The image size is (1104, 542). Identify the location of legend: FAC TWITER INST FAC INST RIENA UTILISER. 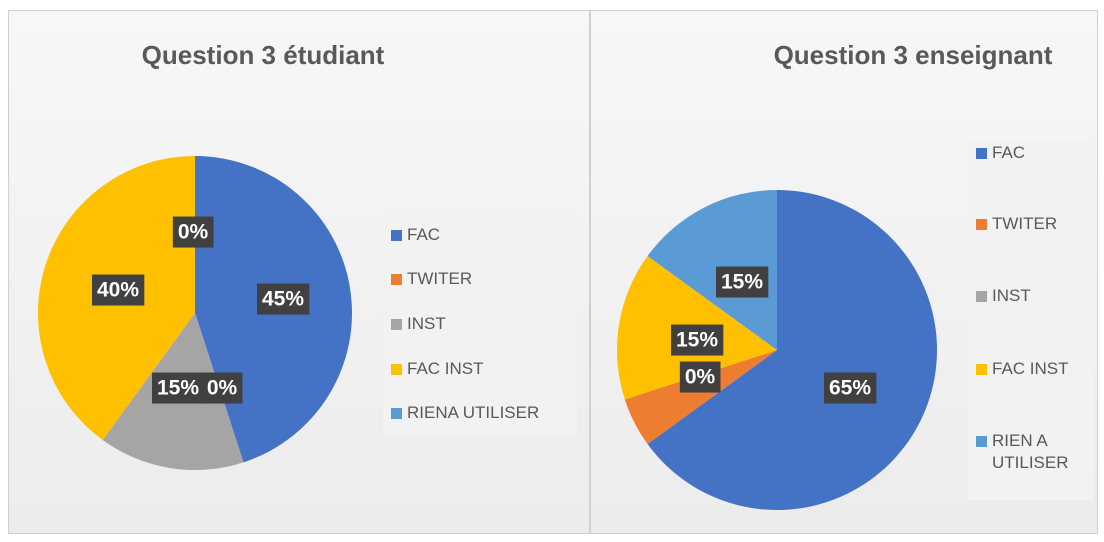
(480, 322).